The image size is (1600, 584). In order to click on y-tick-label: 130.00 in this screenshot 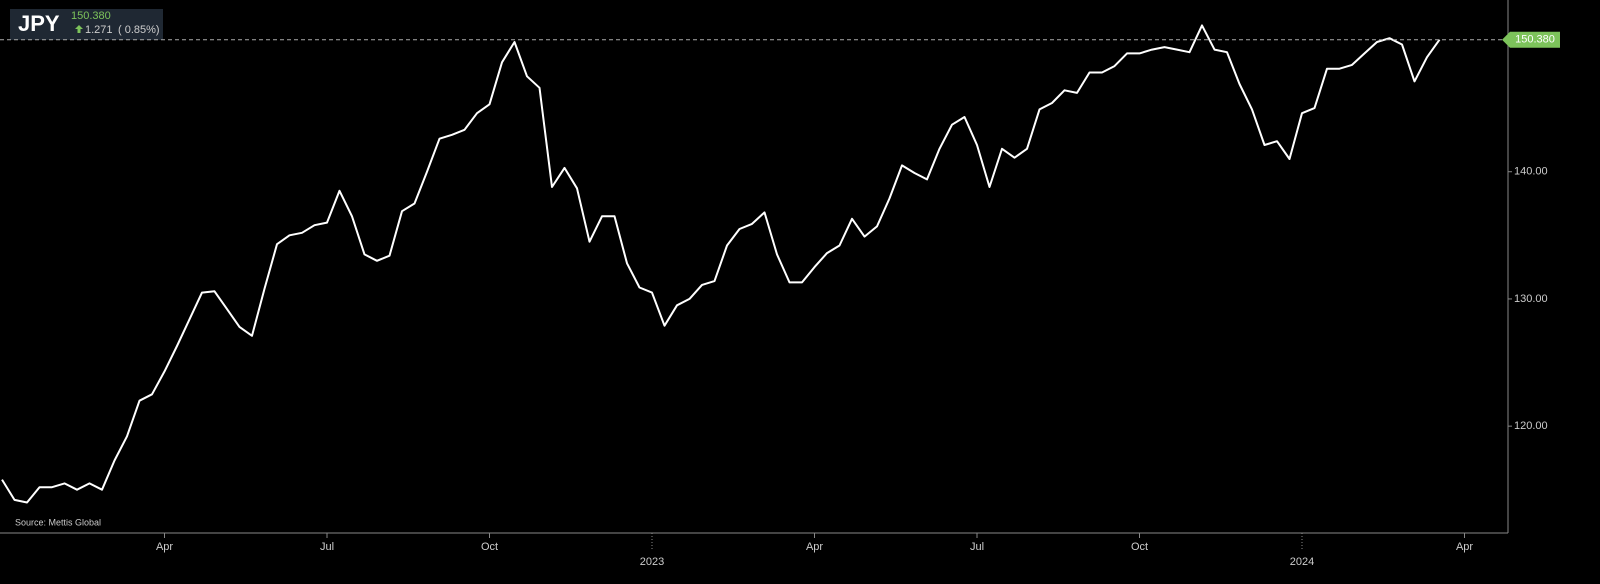, I will do `click(1531, 299)`.